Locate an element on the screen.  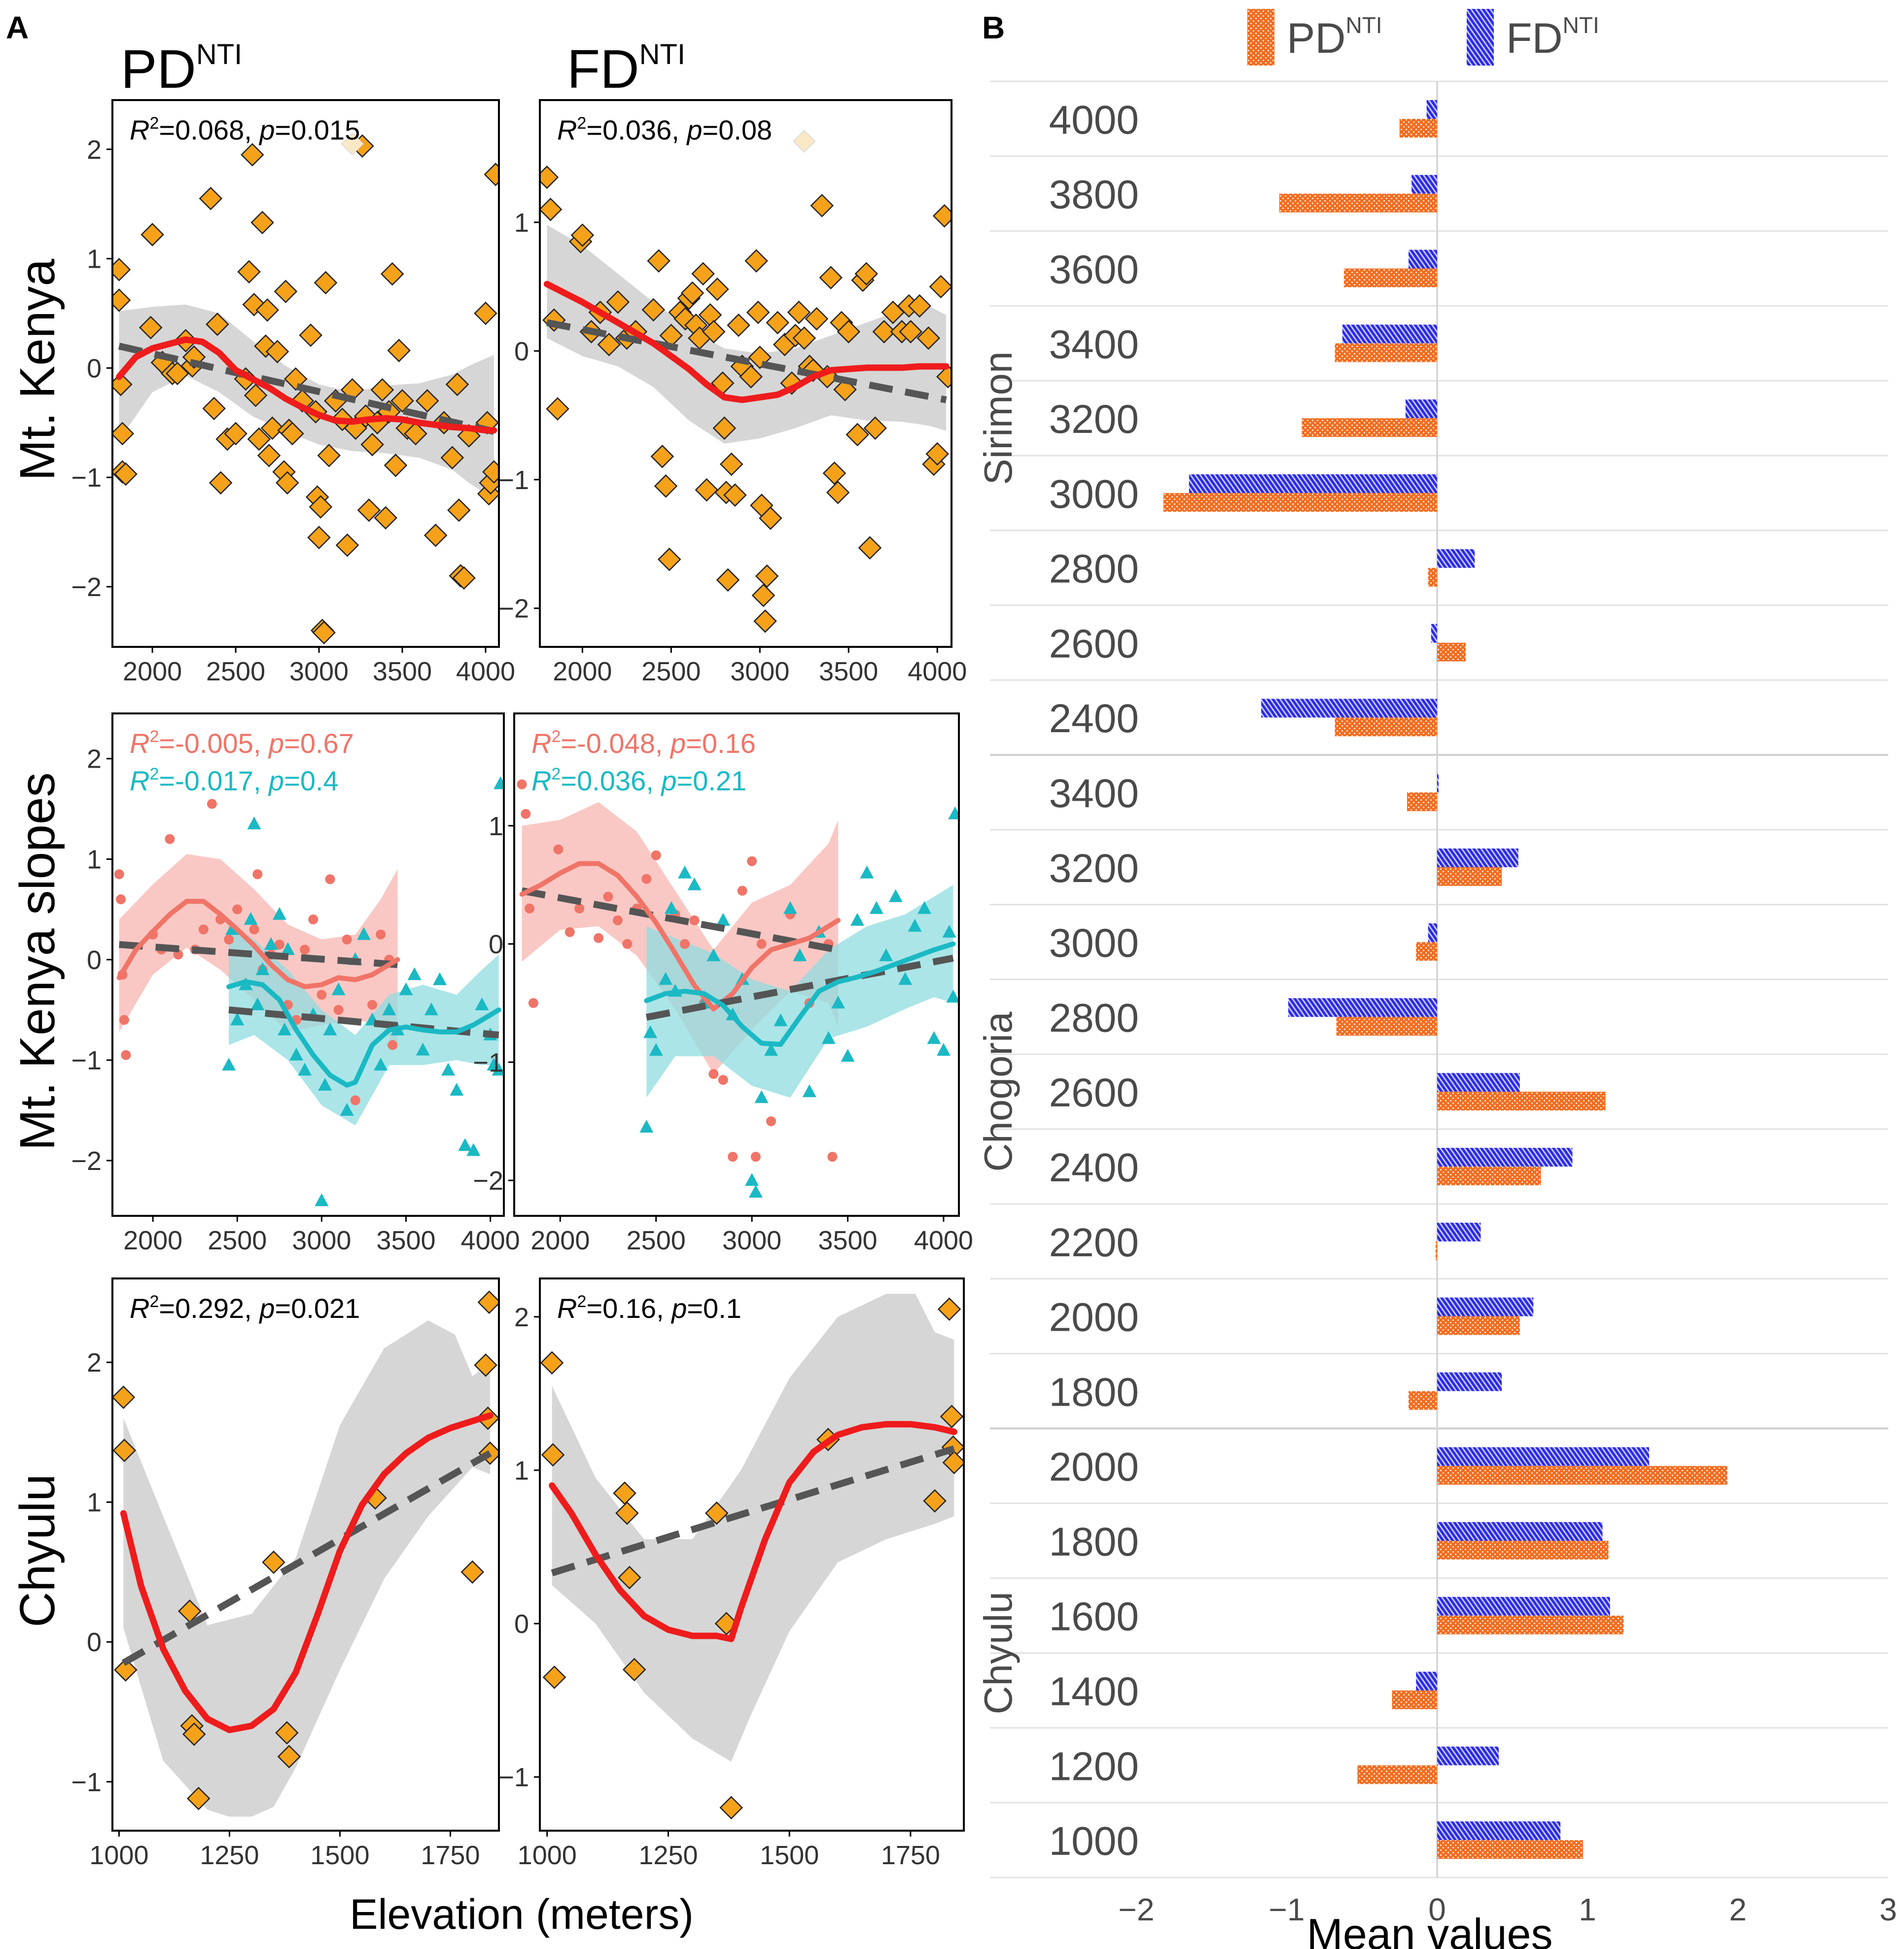
y-tick-label: −2 is located at coordinates (488, 1181).